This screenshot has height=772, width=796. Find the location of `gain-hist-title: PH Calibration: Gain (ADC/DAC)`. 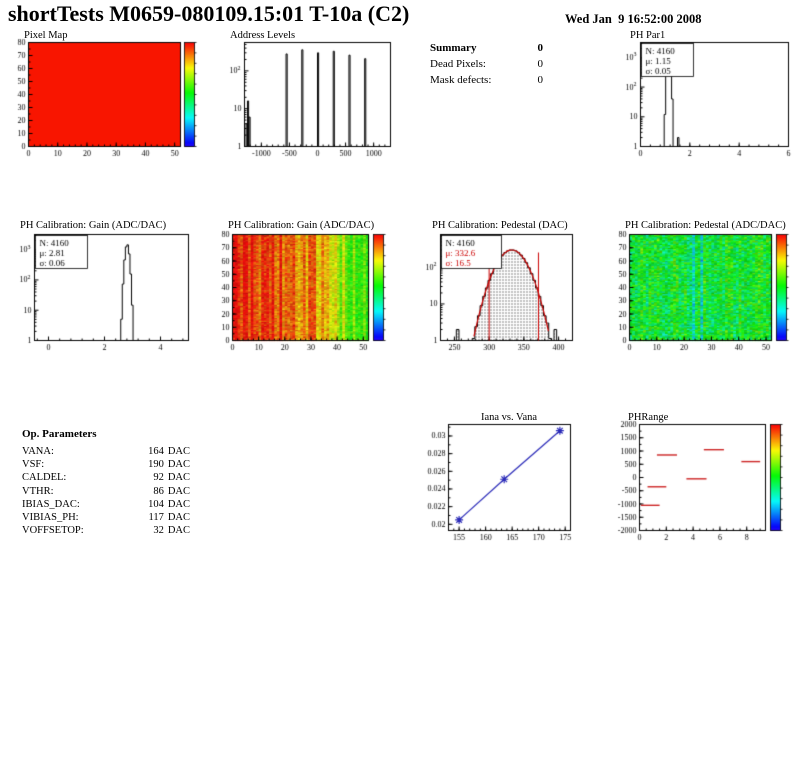

gain-hist-title: PH Calibration: Gain (ADC/DAC) is located at coordinates (93, 225).